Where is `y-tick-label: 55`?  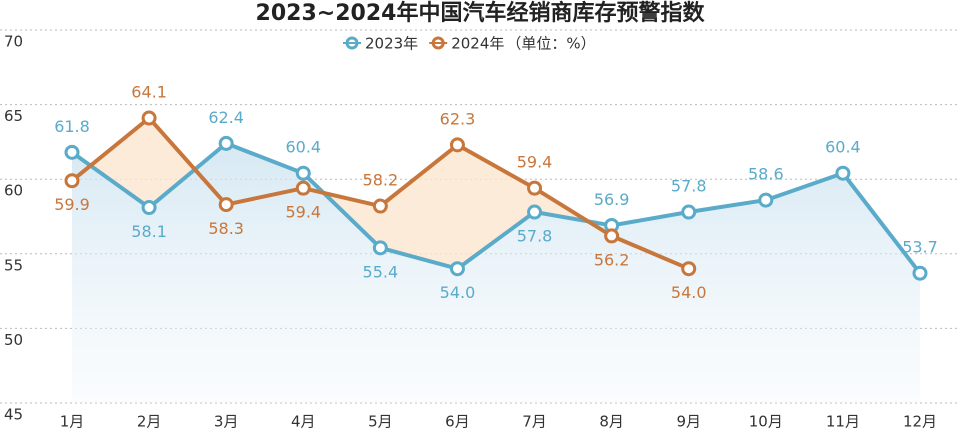 y-tick-label: 55 is located at coordinates (13, 265).